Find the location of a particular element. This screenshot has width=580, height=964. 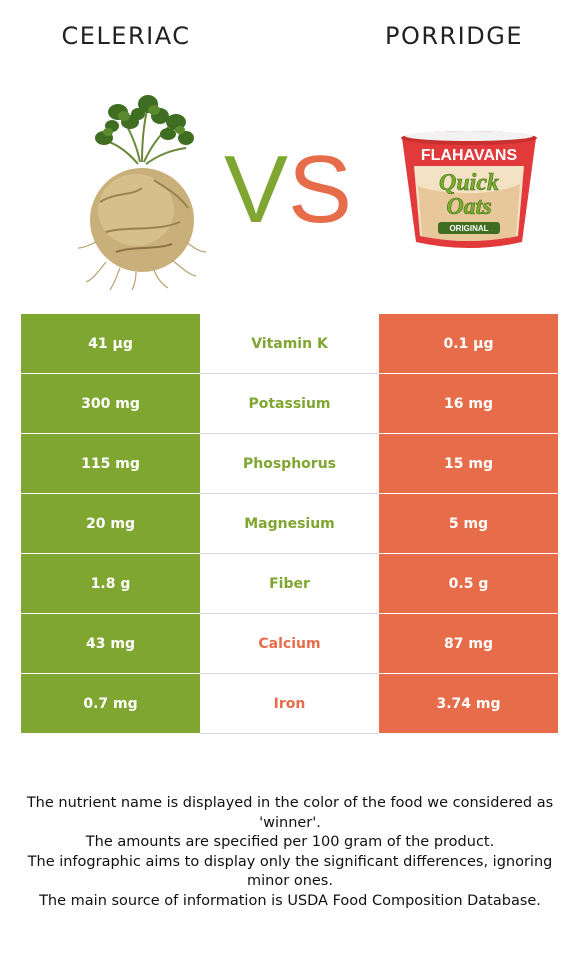

table-row: 115 mg Phosphorus 15 mg is located at coordinates (289, 463).